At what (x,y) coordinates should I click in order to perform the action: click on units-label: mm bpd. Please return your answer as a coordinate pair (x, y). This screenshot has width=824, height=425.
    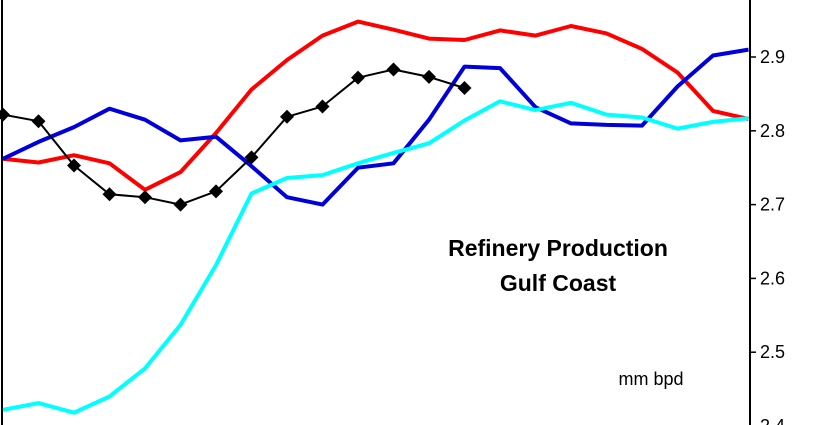
    Looking at the image, I should click on (650, 379).